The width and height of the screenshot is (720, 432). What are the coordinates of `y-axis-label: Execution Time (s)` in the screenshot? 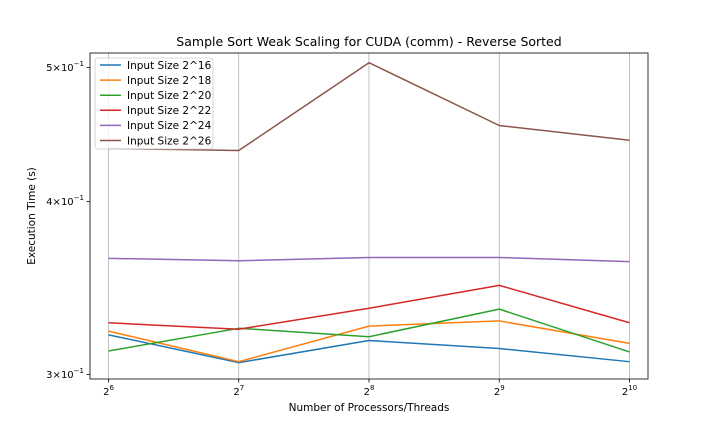 It's located at (32, 216).